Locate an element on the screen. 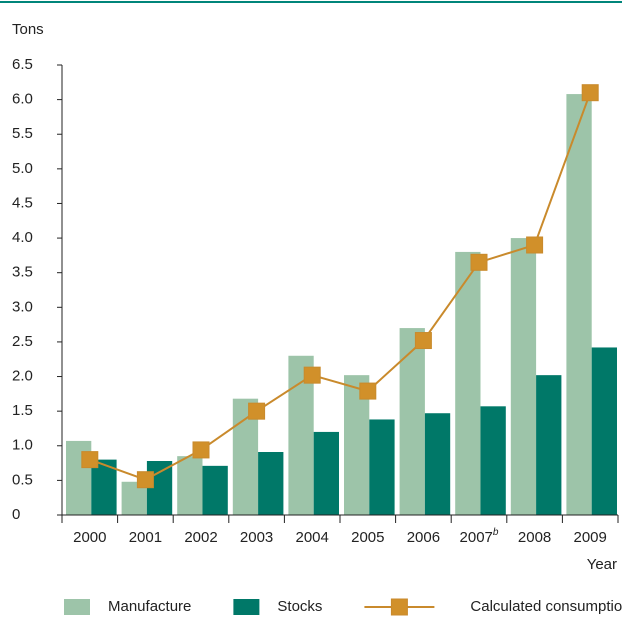  y-axis-label: Tons is located at coordinates (28, 29).